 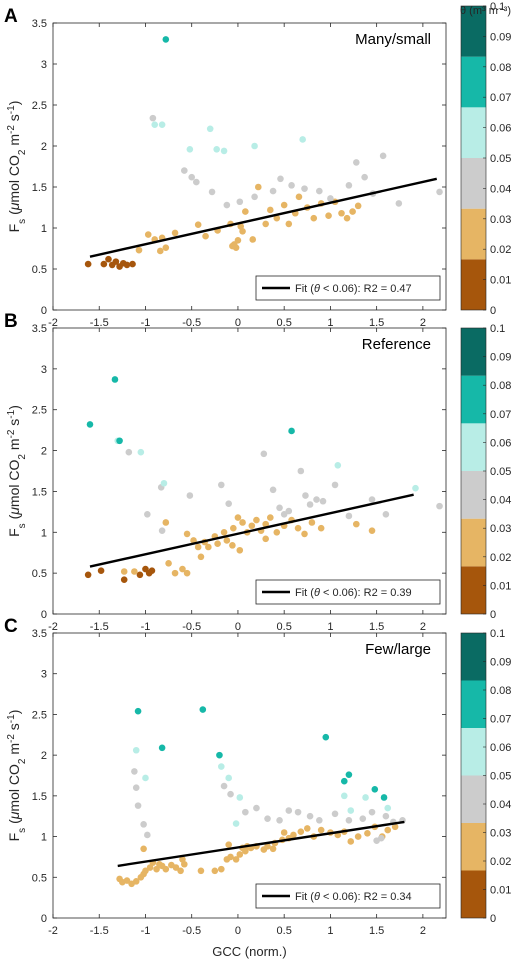 What do you see at coordinates (353, 897) in the screenshot?
I see `legend-label: Fit (θ < 0.06): R2 = 0.34` at bounding box center [353, 897].